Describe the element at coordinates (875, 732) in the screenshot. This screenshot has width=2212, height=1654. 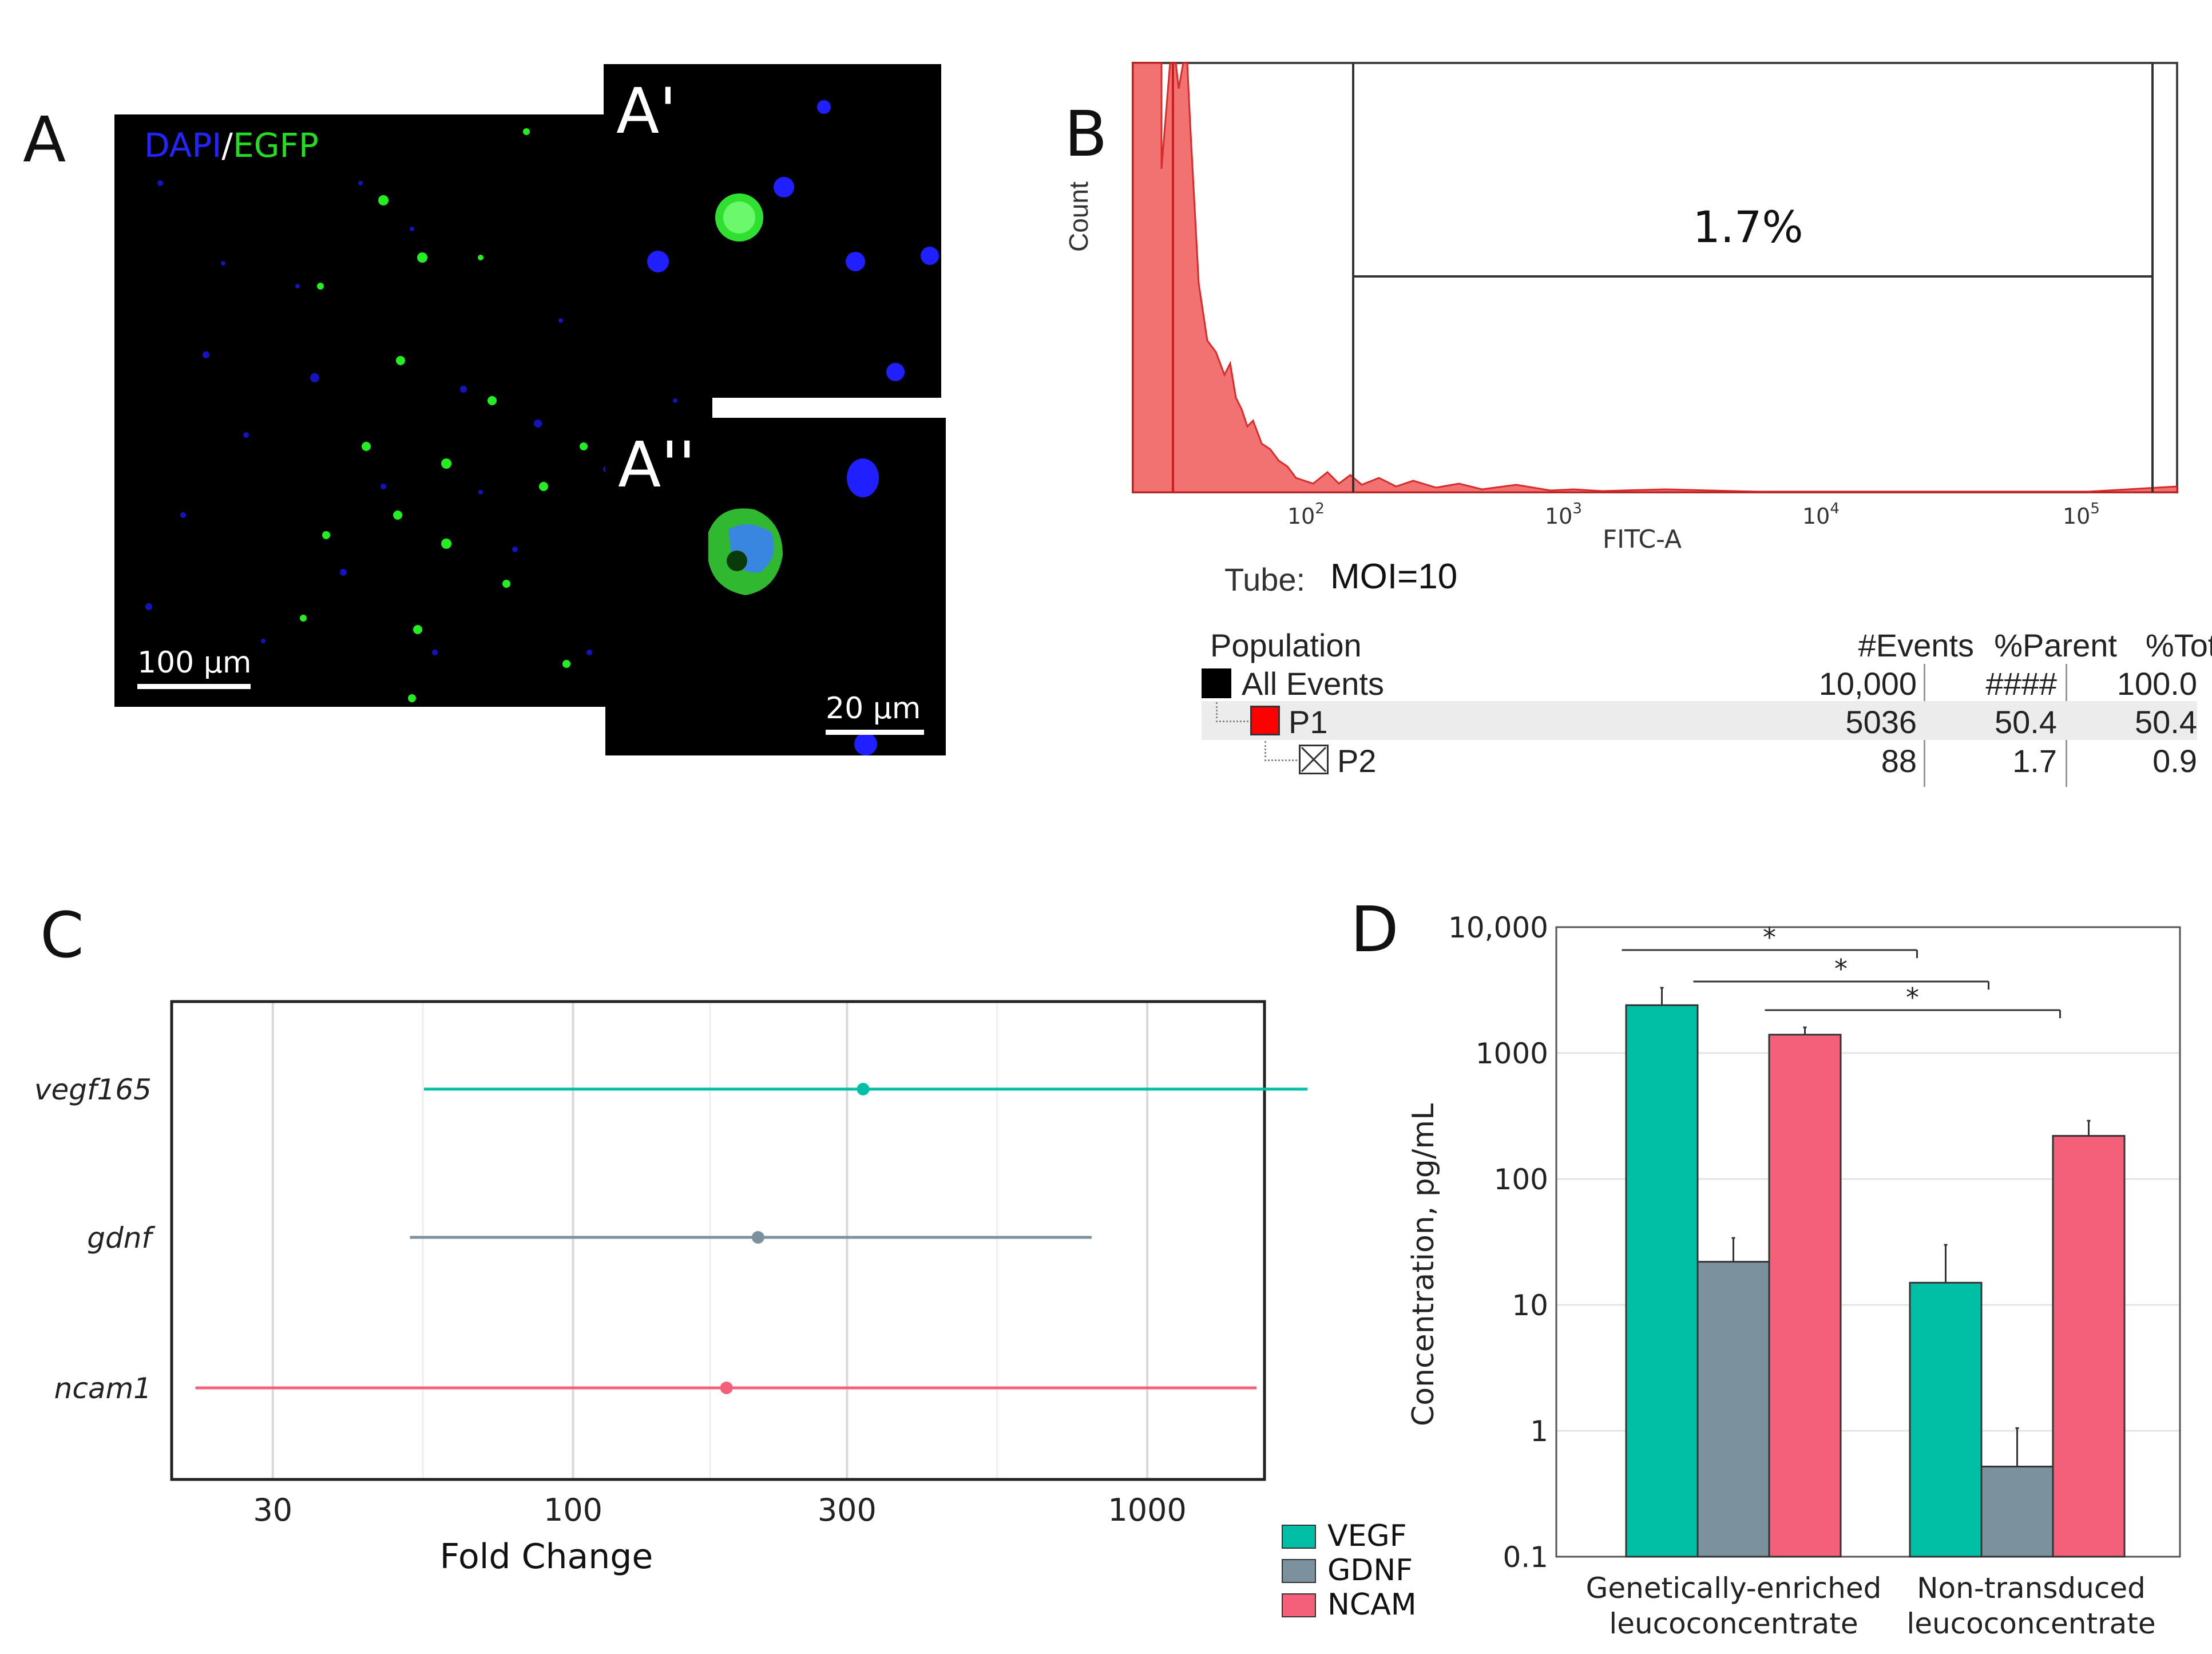
I see `scale-bar-inset` at that location.